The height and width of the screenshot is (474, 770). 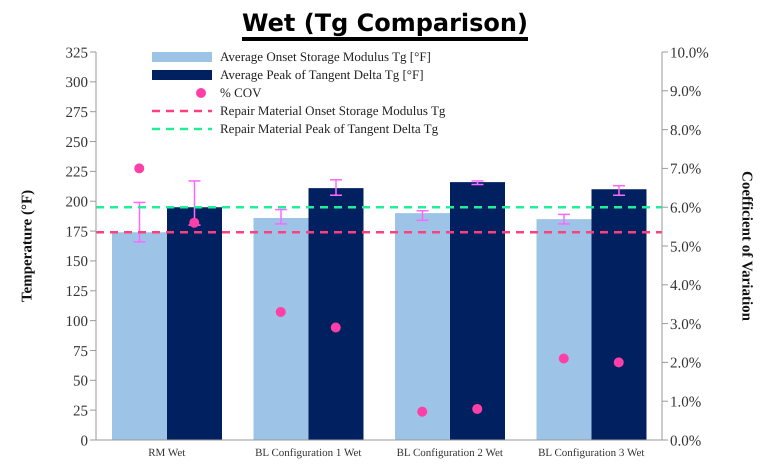 I want to click on y-tick-label: 325, so click(x=77, y=53).